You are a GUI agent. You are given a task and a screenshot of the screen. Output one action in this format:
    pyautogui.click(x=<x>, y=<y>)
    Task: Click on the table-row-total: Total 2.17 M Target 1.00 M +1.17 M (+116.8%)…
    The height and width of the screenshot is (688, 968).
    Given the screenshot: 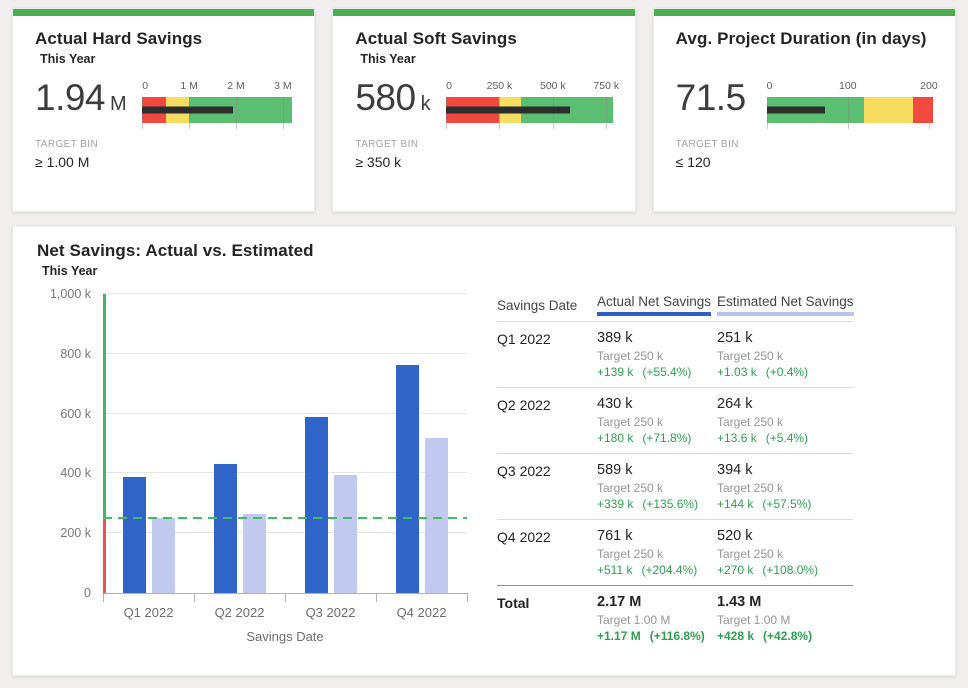 What is the action you would take?
    pyautogui.click(x=675, y=618)
    